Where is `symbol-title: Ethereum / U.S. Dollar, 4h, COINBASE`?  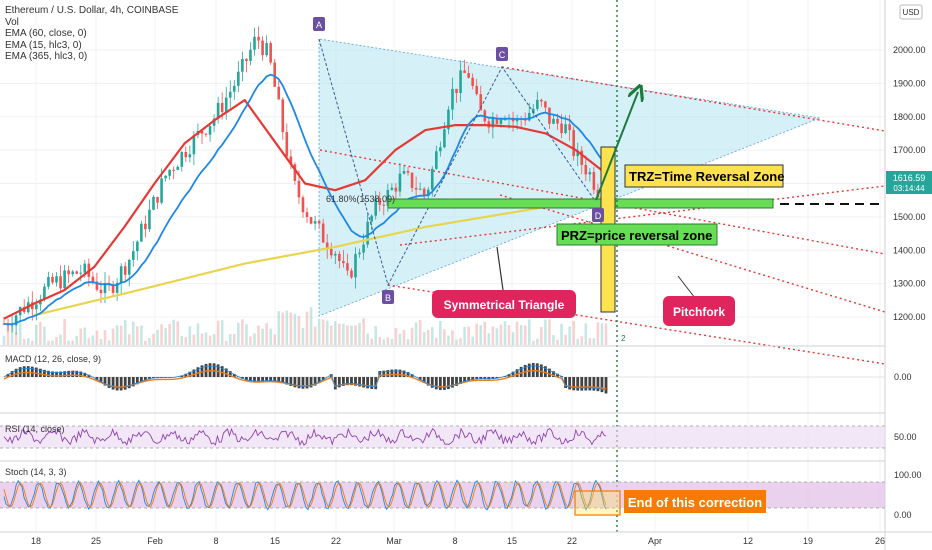
symbol-title: Ethereum / U.S. Dollar, 4h, COINBASE is located at coordinates (92, 10).